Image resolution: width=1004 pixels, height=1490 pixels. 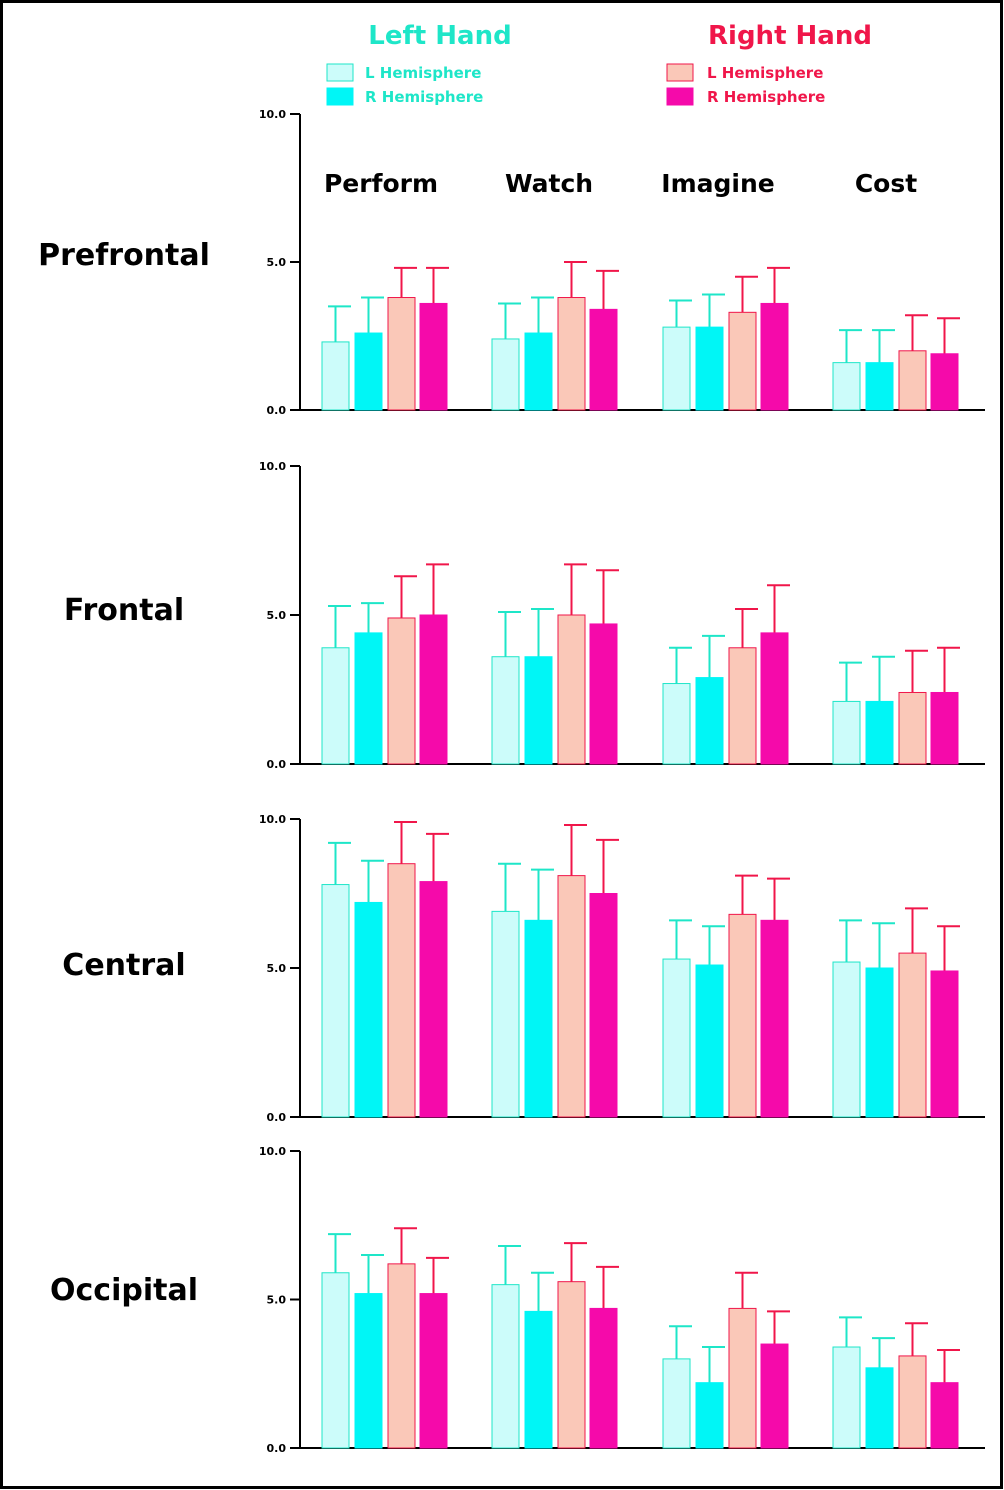 What do you see at coordinates (272, 819) in the screenshot?
I see `y-tick-label-central-10-0: 10.0` at bounding box center [272, 819].